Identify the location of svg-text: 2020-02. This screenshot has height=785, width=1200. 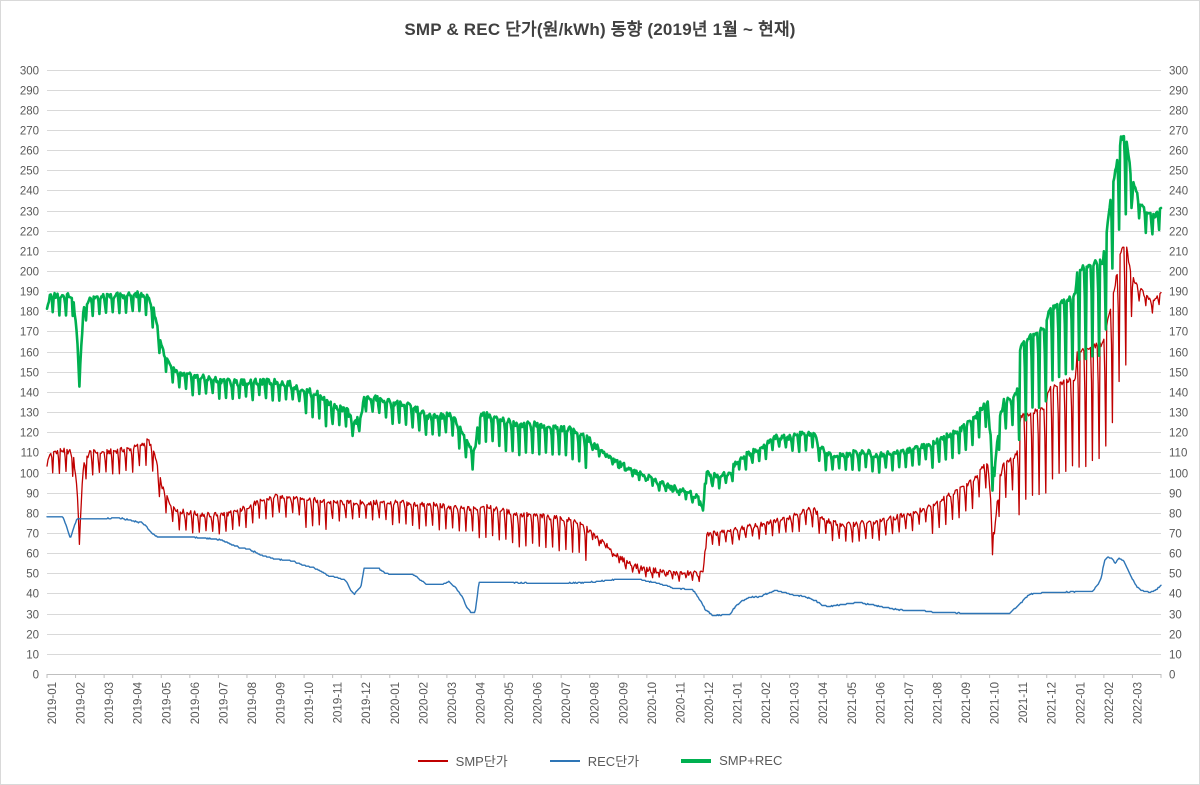
(424, 703).